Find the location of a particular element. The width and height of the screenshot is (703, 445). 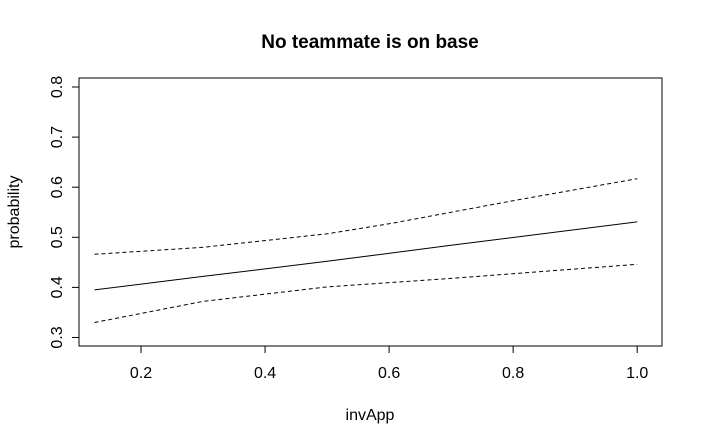

x-tick-label: 1.0 is located at coordinates (637, 373).